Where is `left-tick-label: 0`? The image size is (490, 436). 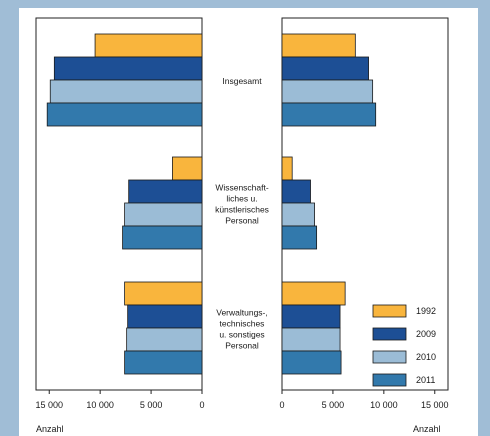 left-tick-label: 0 is located at coordinates (201, 405).